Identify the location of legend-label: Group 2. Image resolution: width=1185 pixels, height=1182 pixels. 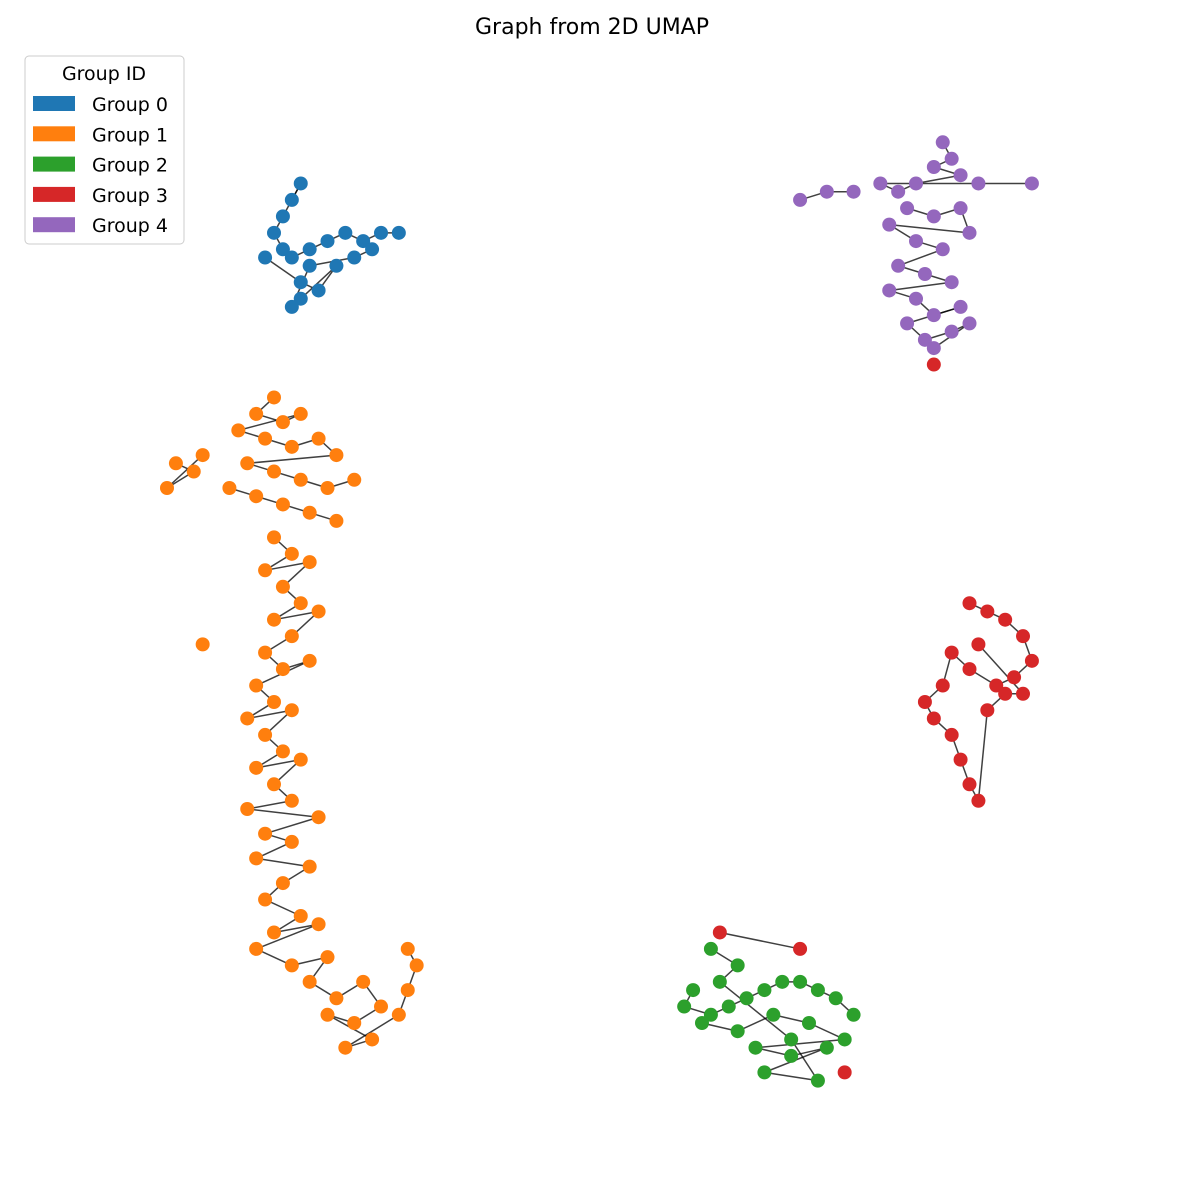
(130, 166).